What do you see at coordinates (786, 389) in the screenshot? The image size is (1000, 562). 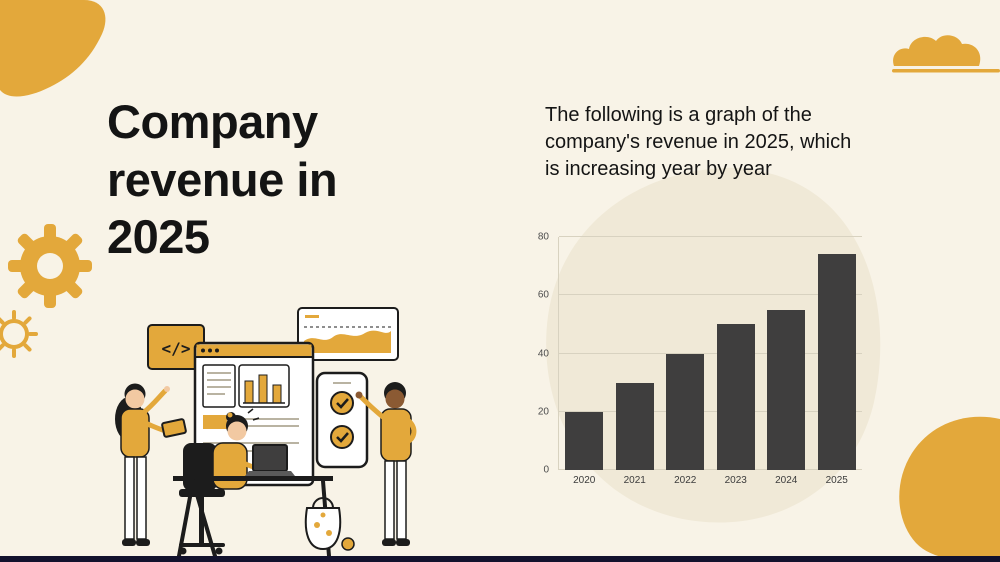 I see `bar-2024` at bounding box center [786, 389].